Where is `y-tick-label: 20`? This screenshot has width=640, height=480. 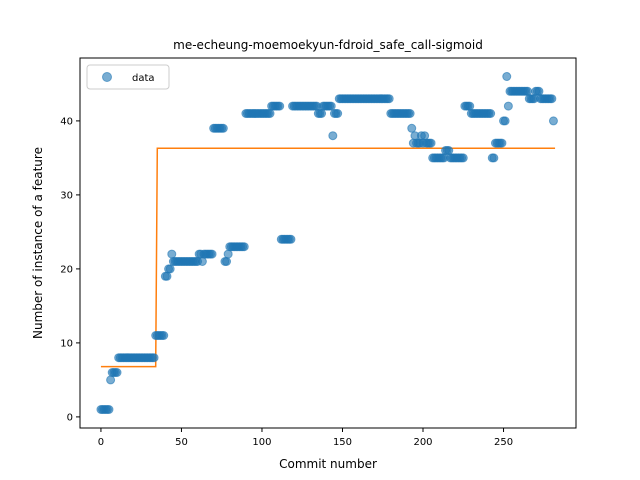 y-tick-label: 20 is located at coordinates (66, 269).